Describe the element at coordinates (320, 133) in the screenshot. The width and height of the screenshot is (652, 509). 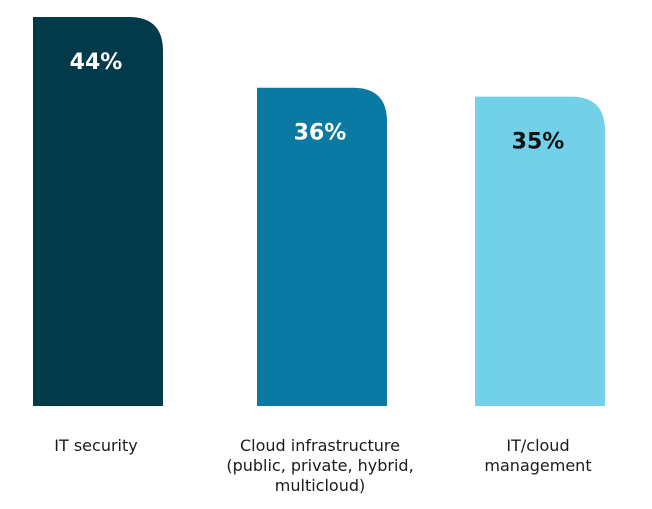
I see `value-label-cloud-infrastructure: 36%` at that location.